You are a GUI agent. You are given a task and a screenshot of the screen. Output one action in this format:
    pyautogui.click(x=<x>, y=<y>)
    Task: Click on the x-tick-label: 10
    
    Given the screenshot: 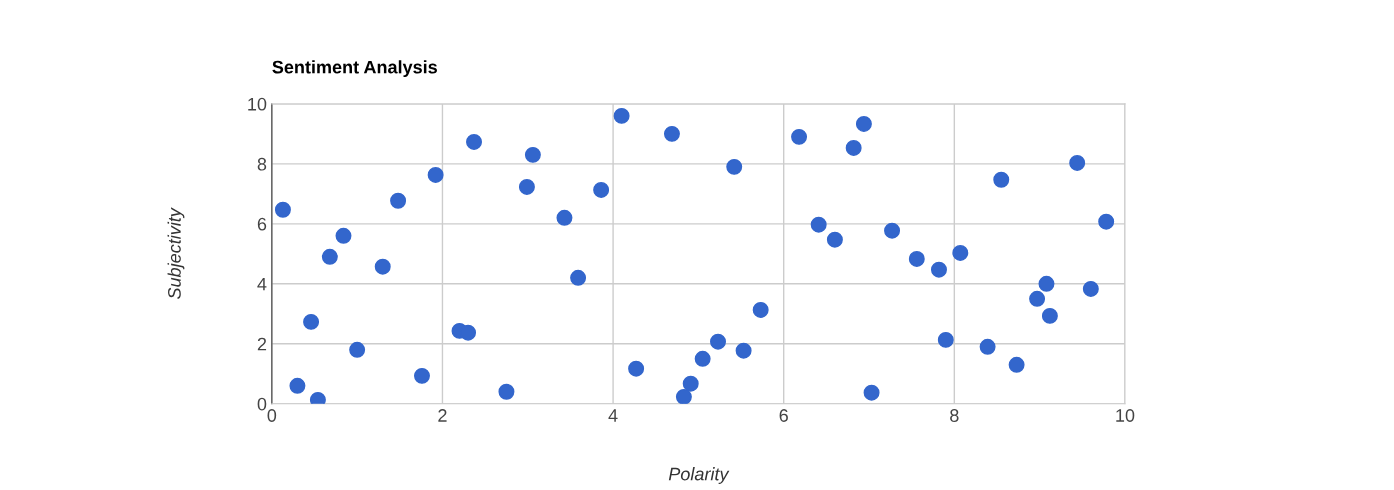 What is the action you would take?
    pyautogui.click(x=1125, y=415)
    